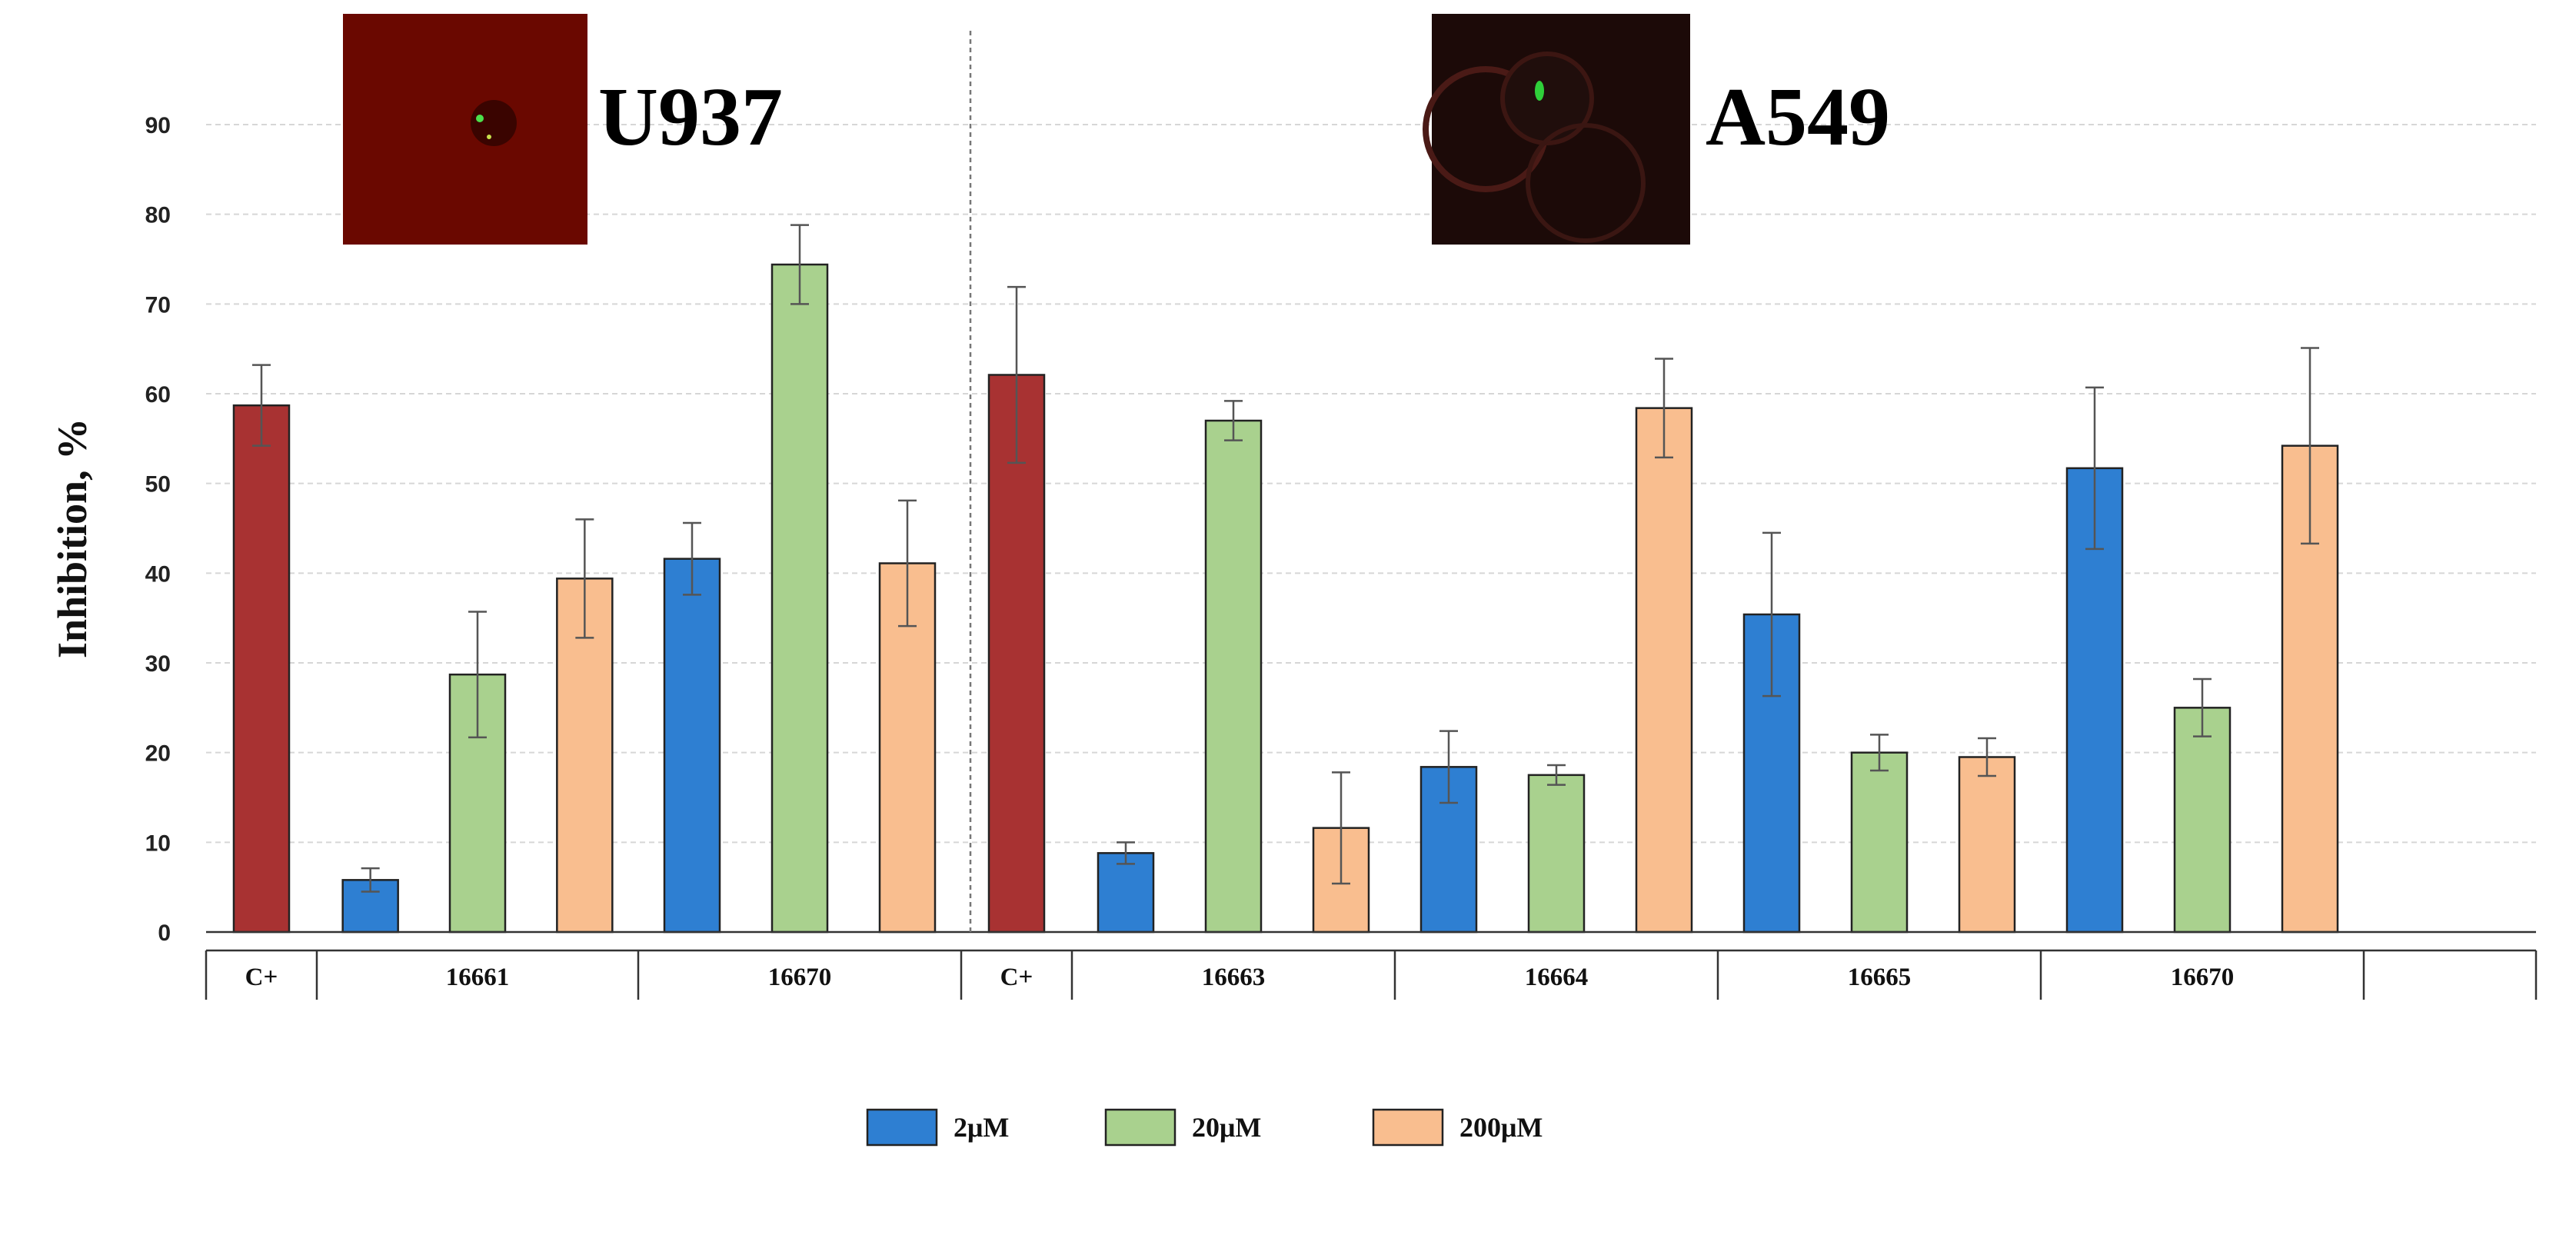  Describe the element at coordinates (982, 1127) in the screenshot. I see `legend-label: 2μM` at that location.